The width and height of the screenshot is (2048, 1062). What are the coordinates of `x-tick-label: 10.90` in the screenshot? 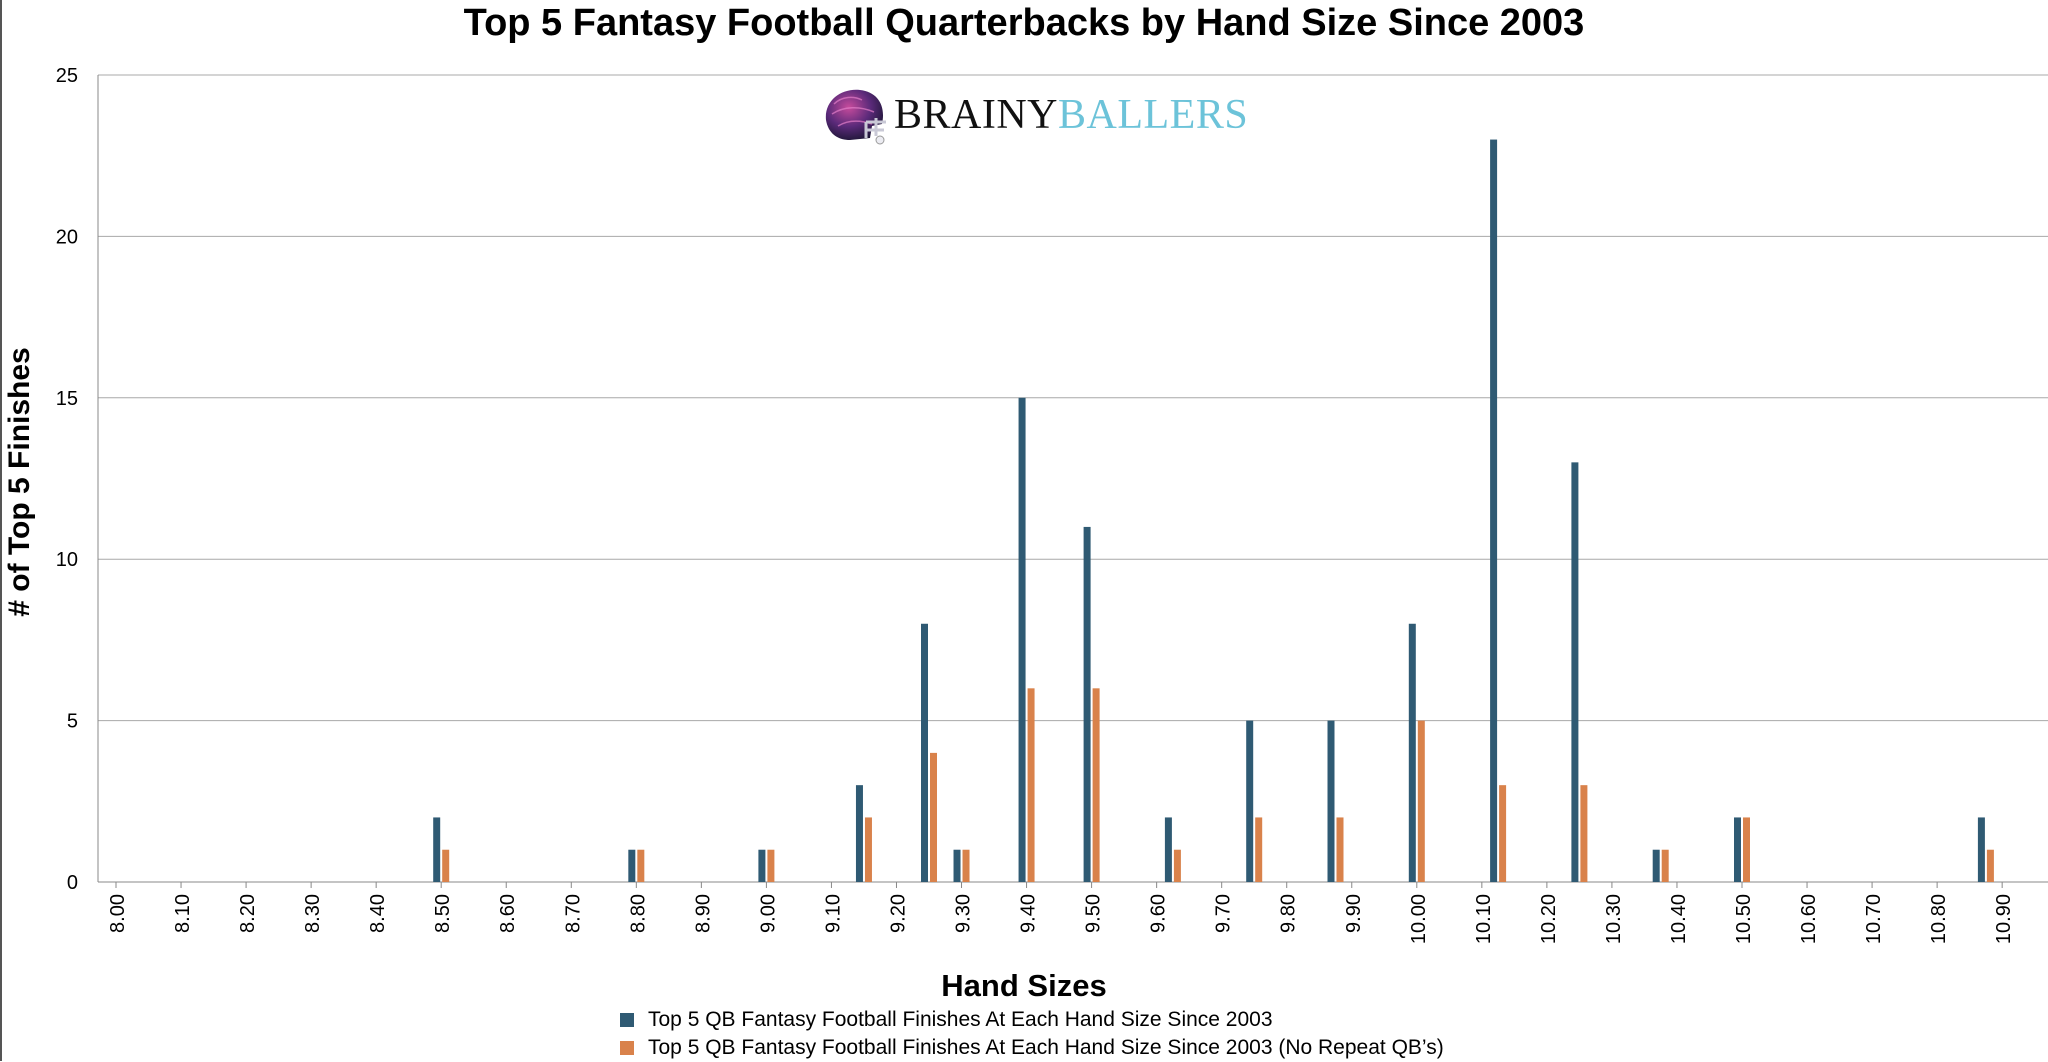 It's located at (2004, 919).